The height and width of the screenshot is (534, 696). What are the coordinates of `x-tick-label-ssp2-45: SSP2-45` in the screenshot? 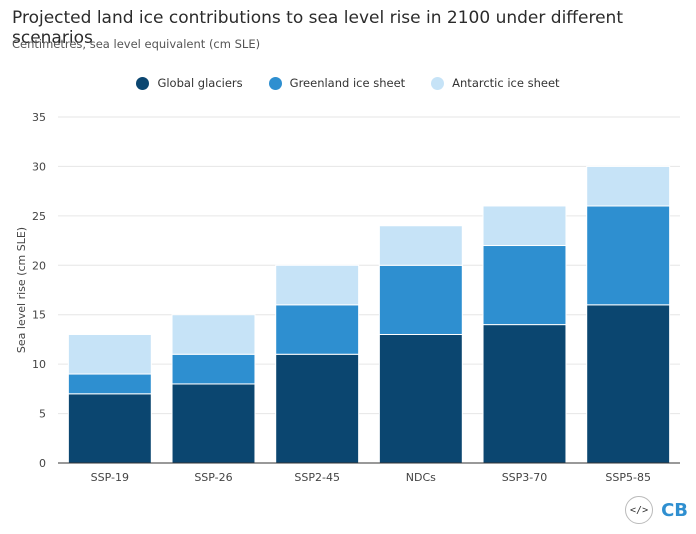 It's located at (317, 477).